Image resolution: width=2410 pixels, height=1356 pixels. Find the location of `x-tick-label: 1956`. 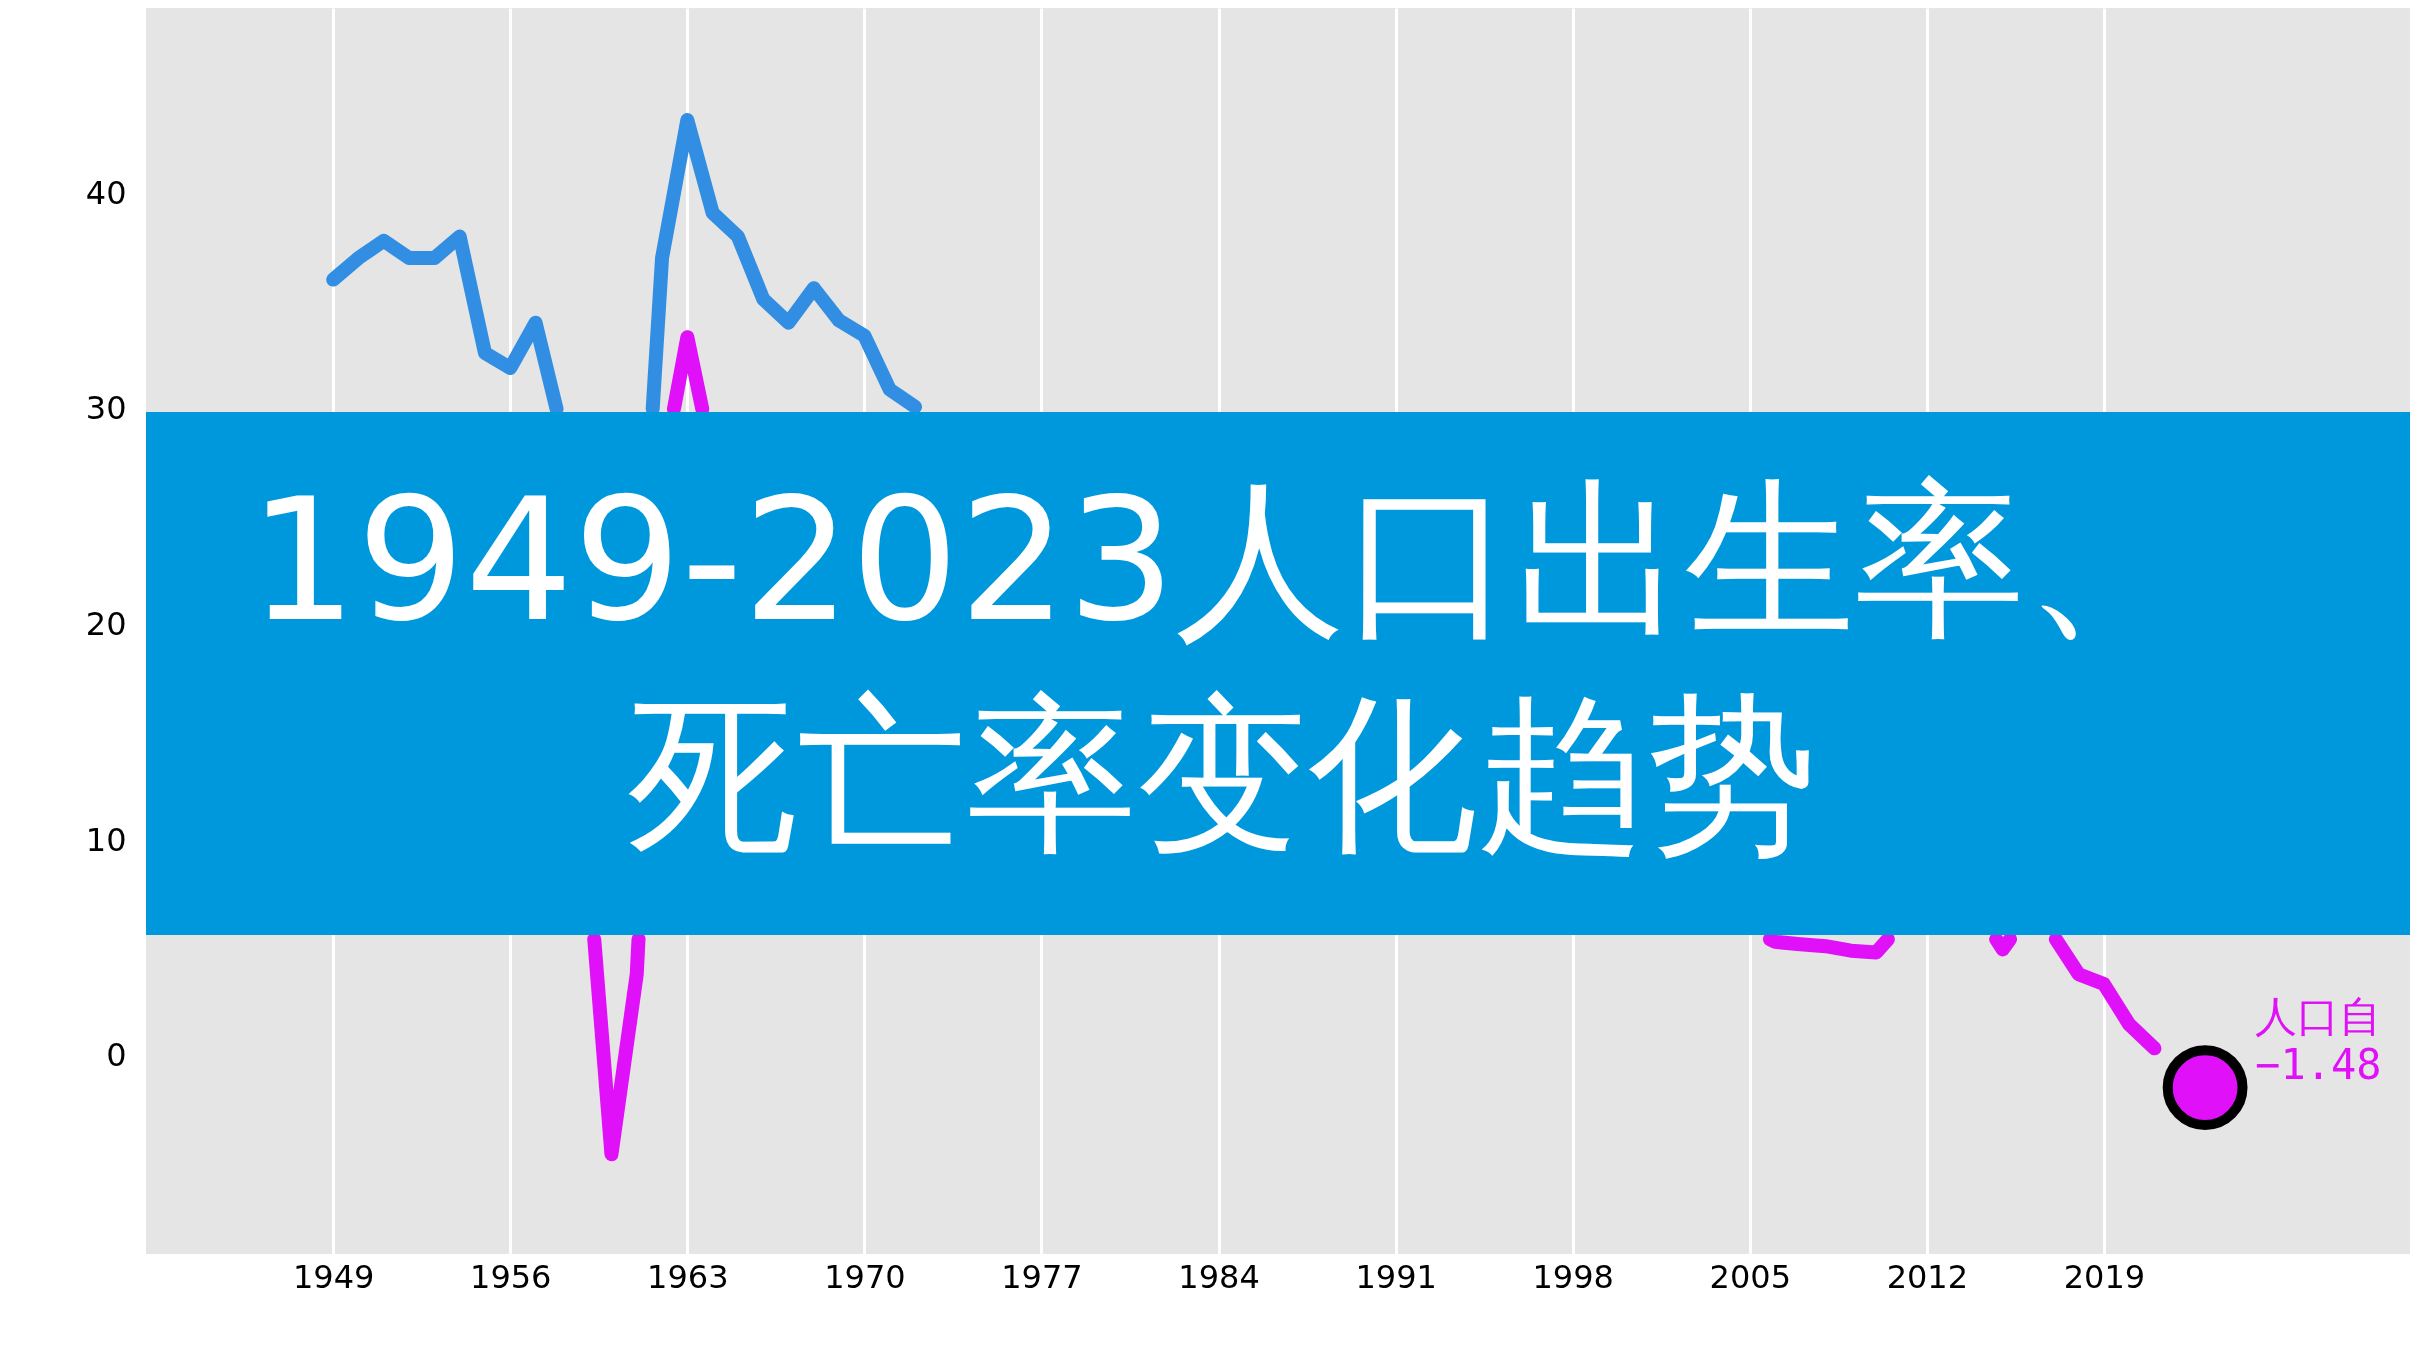

x-tick-label: 1956 is located at coordinates (511, 1276).